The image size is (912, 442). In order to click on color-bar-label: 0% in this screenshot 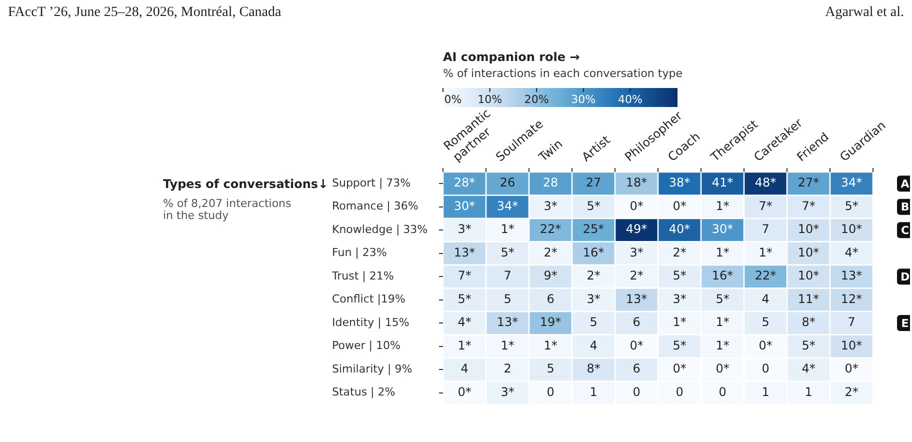, I will do `click(453, 99)`.